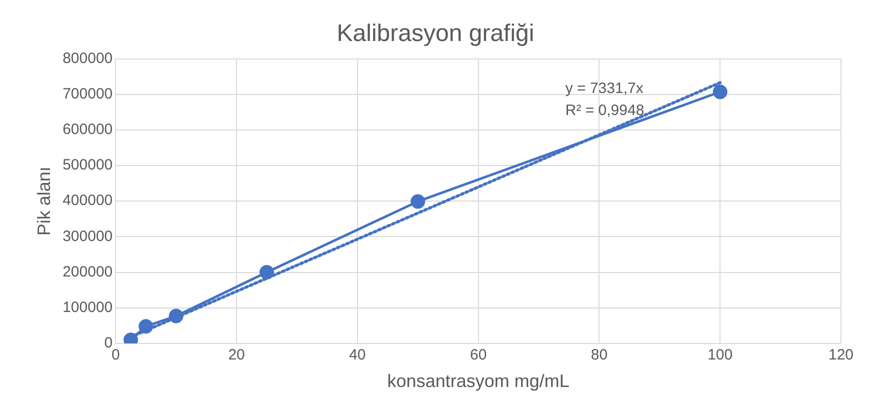 The height and width of the screenshot is (405, 871). I want to click on x-tick-label: 20, so click(236, 355).